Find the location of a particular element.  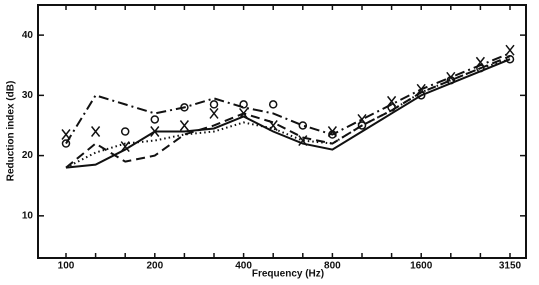

x-tick-label: 1600 is located at coordinates (421, 266).